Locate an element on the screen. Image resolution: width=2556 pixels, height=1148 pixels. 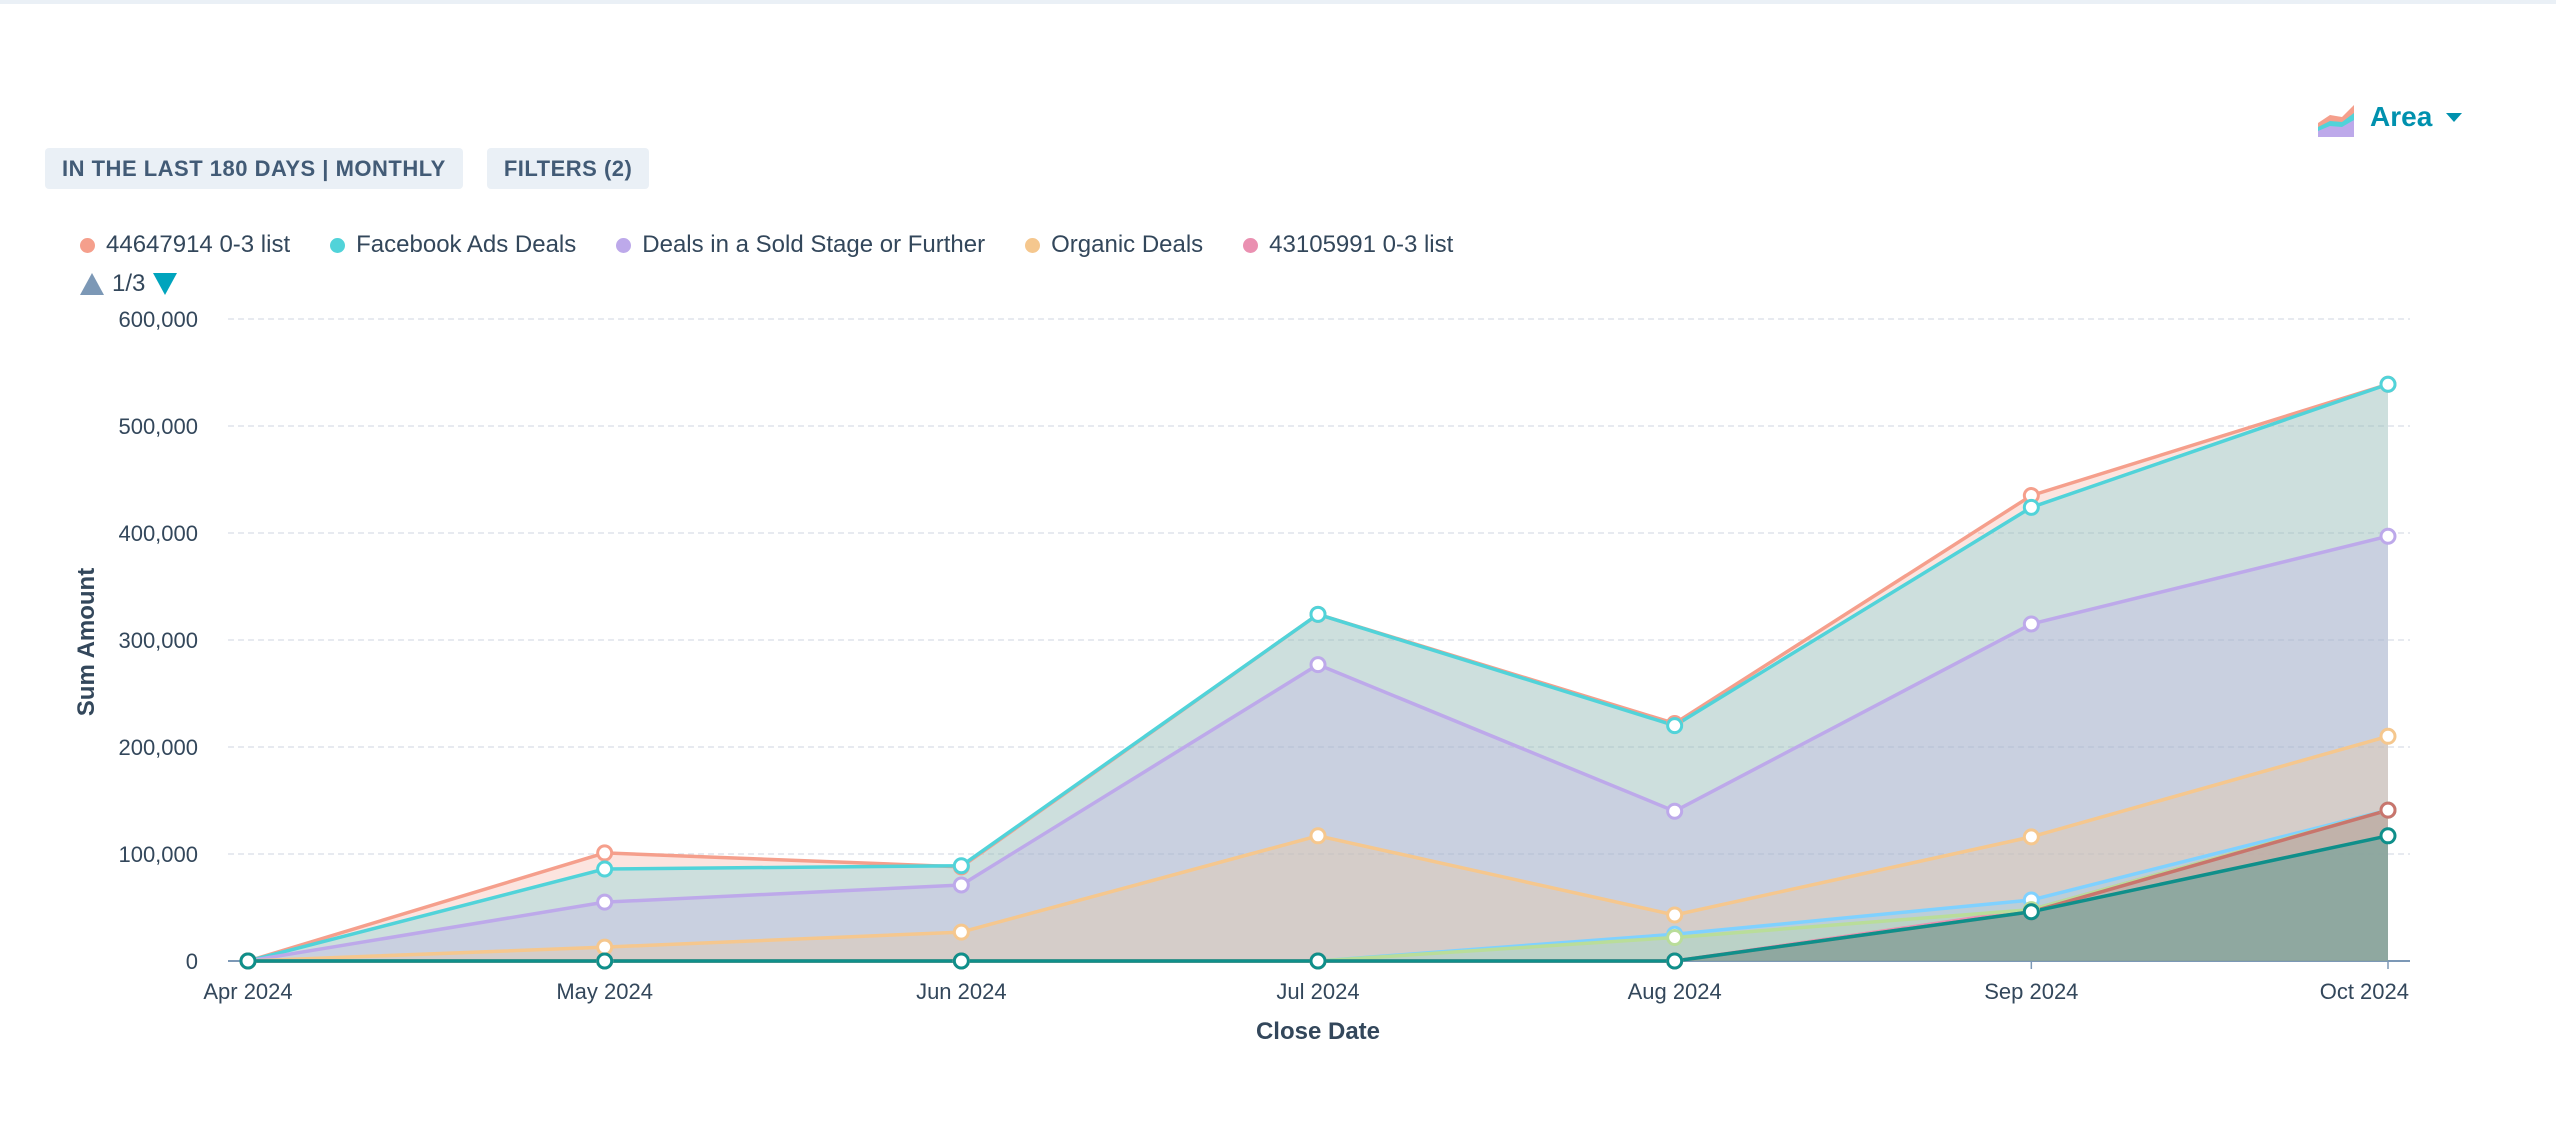
legend-label: Organic Deals is located at coordinates (1127, 244).